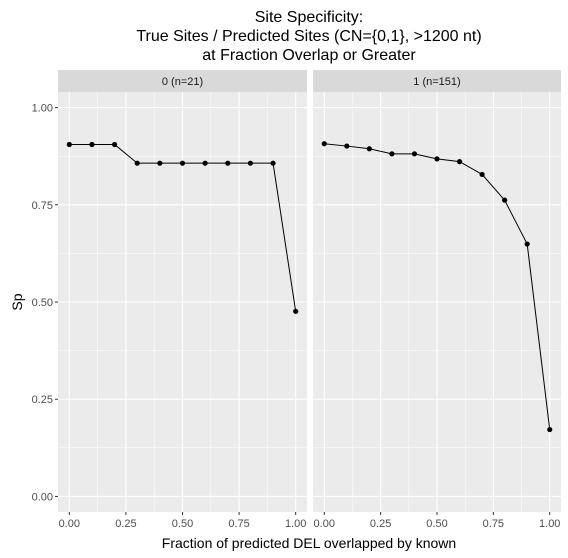  What do you see at coordinates (309, 55) in the screenshot?
I see `chart-title-line-3: at Fraction Overlap or Greater` at bounding box center [309, 55].